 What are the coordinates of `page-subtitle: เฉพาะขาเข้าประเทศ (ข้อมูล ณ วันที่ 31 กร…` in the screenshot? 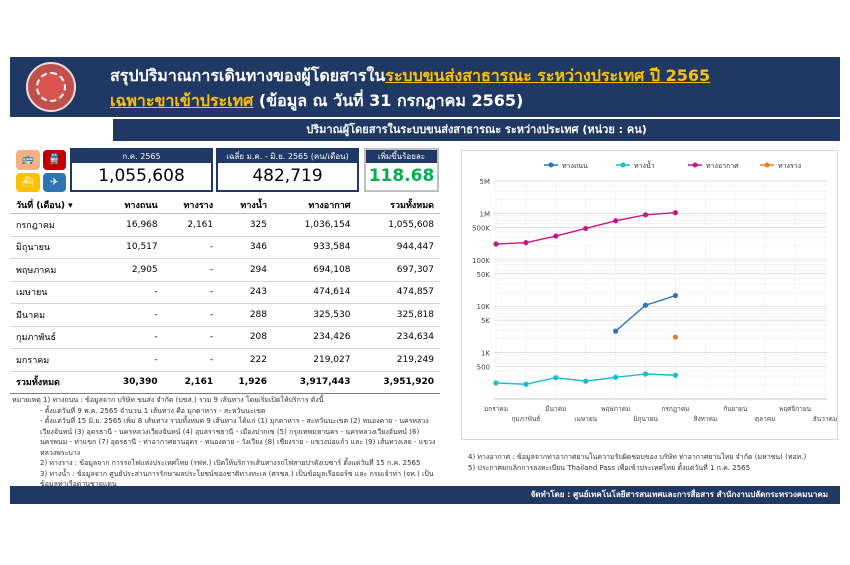 It's located at (317, 100).